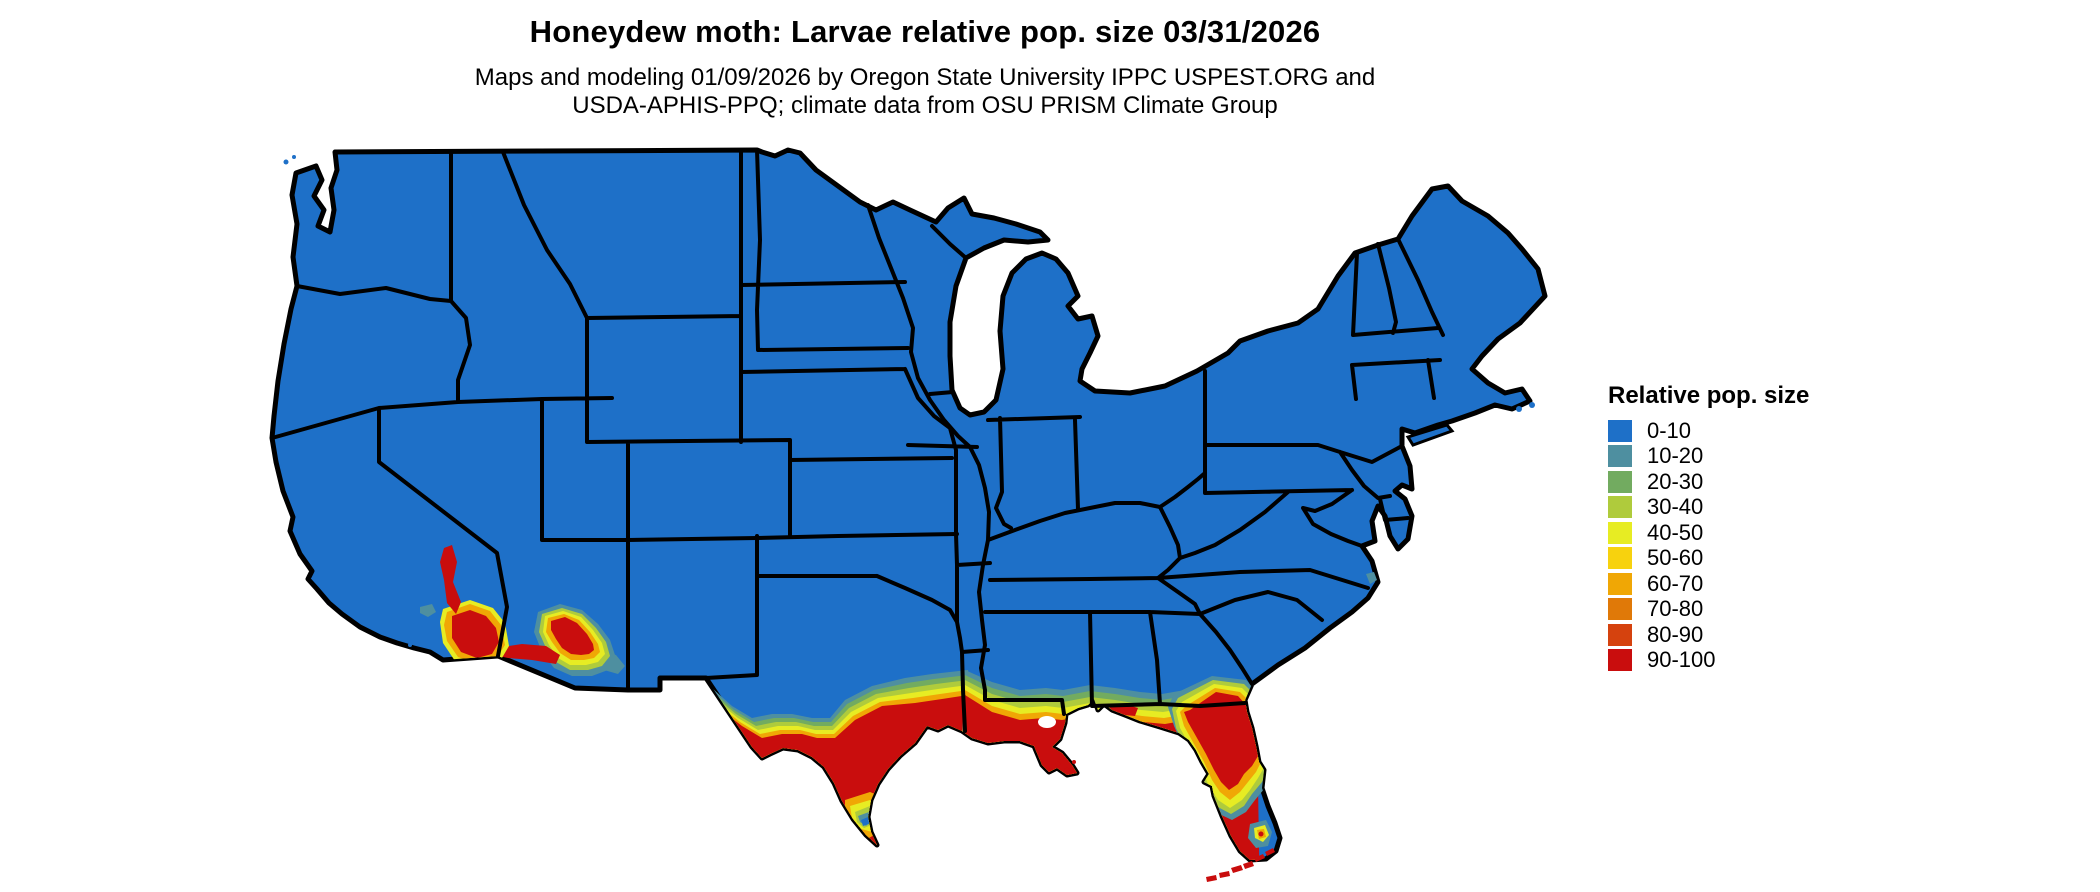 The image size is (2100, 892). I want to click on legend-row: 0-10, so click(1708, 430).